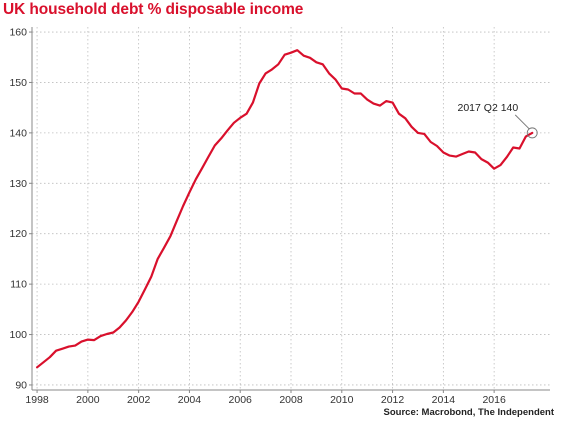 The image size is (564, 423). What do you see at coordinates (291, 400) in the screenshot?
I see `x-tick-label: 2008` at bounding box center [291, 400].